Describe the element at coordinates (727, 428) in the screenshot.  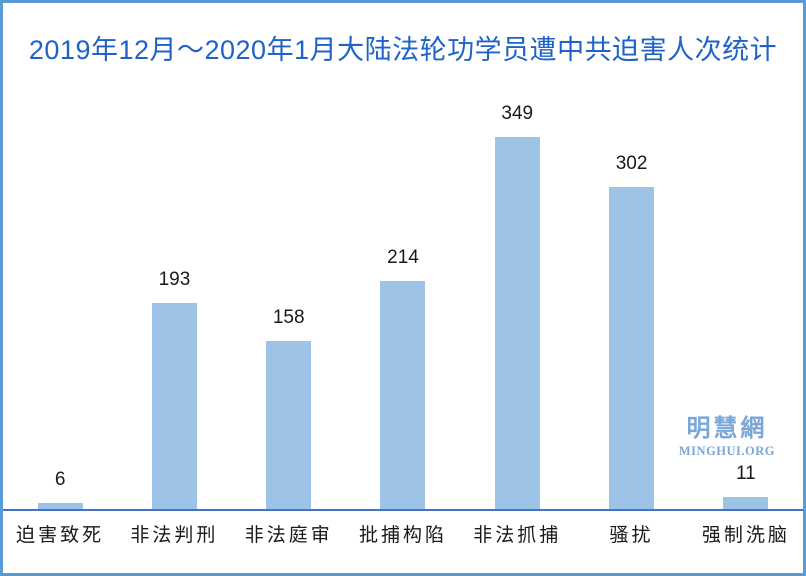
I see `watermark-chinese-text: 明慧網` at that location.